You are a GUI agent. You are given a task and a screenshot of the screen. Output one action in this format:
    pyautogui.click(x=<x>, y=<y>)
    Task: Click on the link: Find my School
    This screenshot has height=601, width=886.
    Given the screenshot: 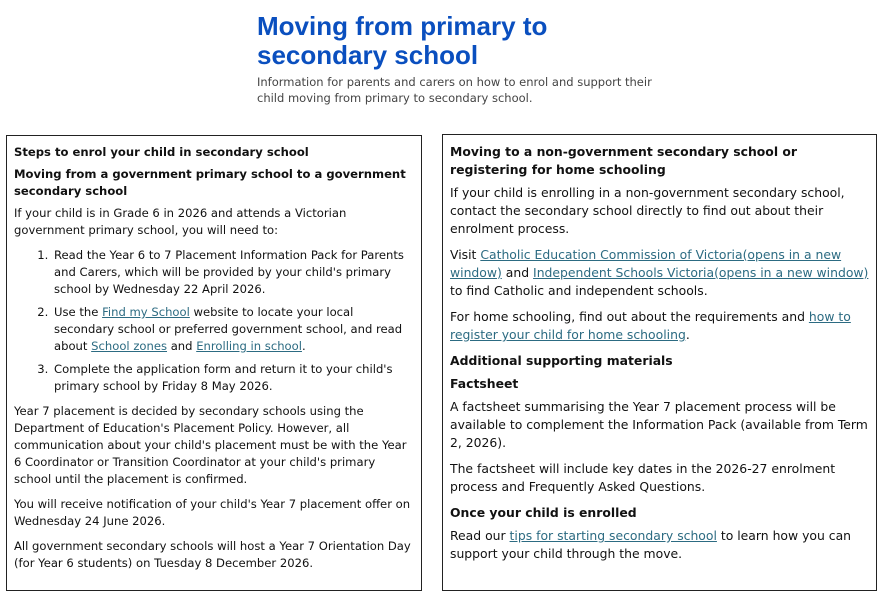 What is the action you would take?
    pyautogui.click(x=146, y=312)
    